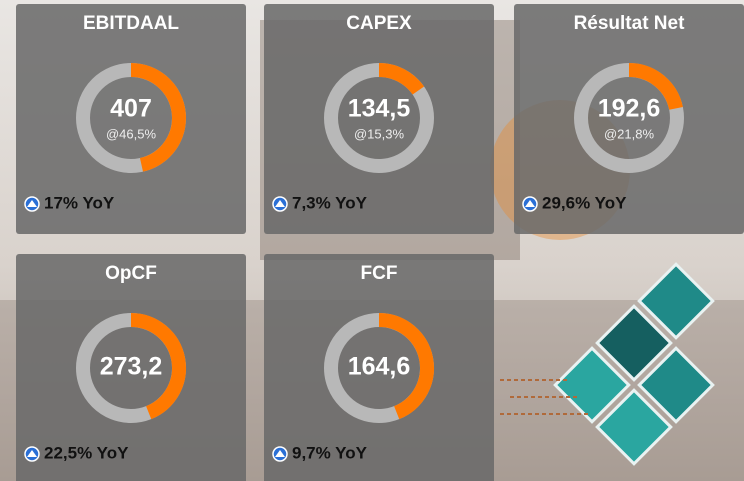 Image resolution: width=744 pixels, height=481 pixels. Describe the element at coordinates (629, 133) in the screenshot. I see `share-label: @21,8%` at that location.